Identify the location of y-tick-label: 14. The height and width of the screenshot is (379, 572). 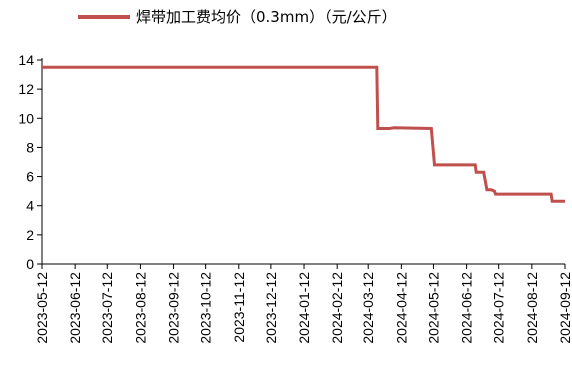
(26, 60).